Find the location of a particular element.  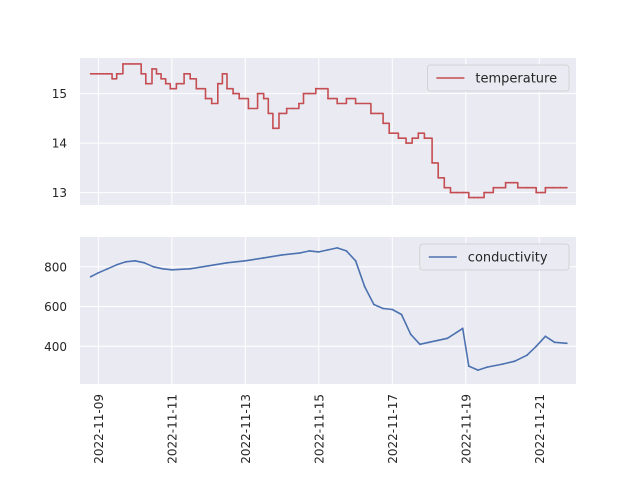

y-tick-label: 14 is located at coordinates (59, 144).